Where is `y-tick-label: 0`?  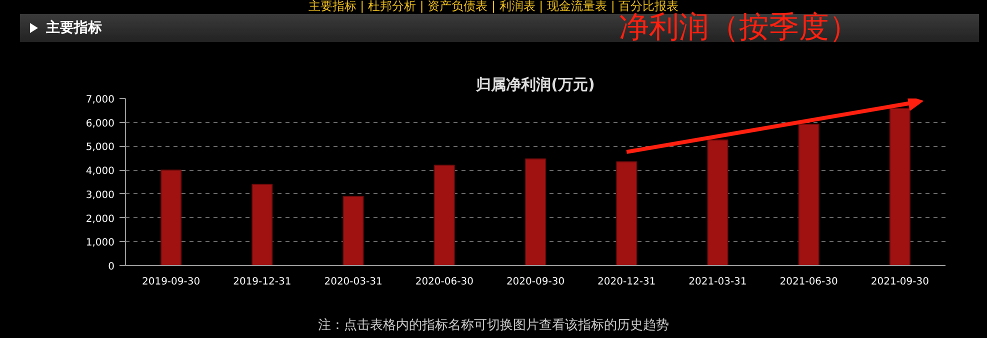
y-tick-label: 0 is located at coordinates (111, 267).